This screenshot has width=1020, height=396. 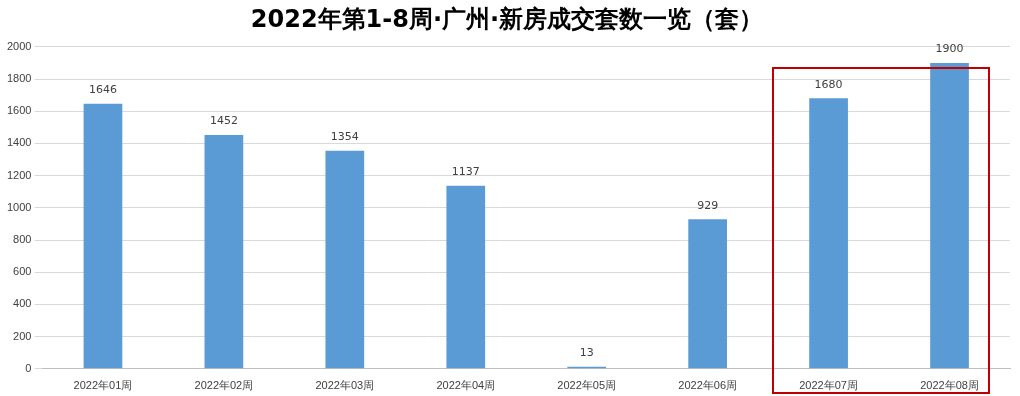 I want to click on y-tick-label: 1400, so click(x=19, y=142).